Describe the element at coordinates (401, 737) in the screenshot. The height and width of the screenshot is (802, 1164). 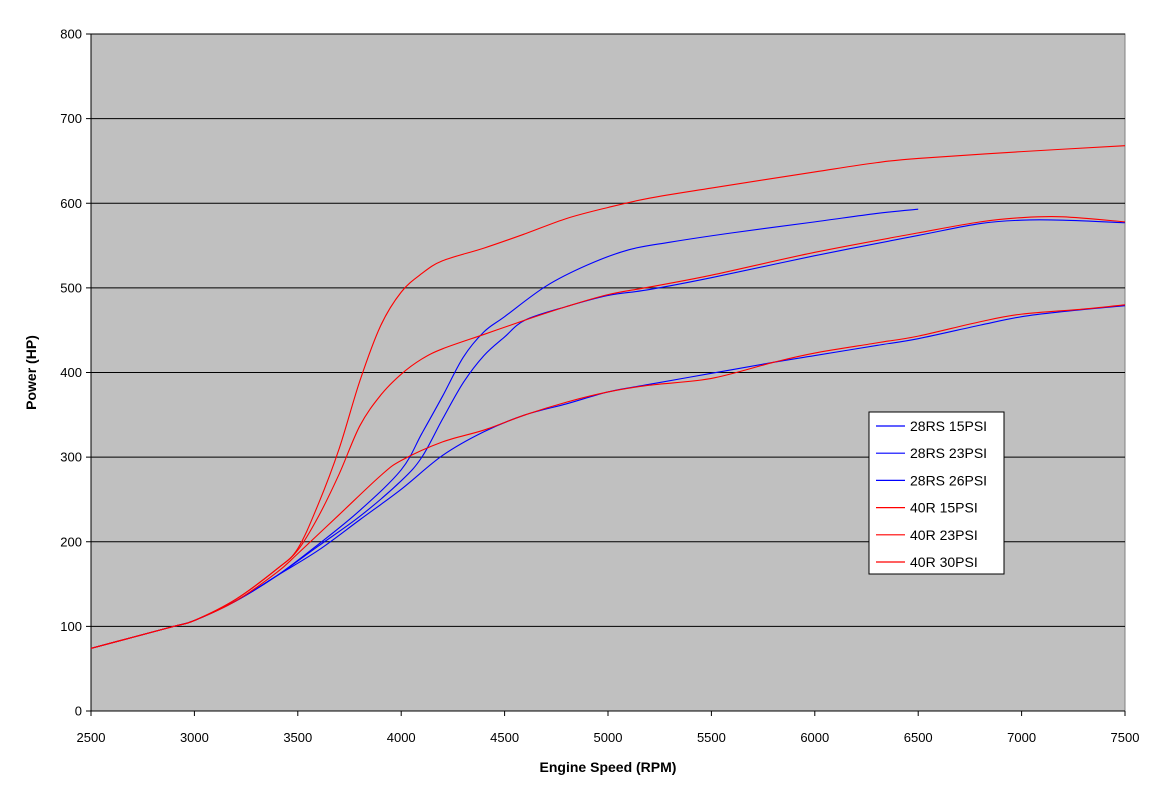
I see `x-tick-label-3: 4000` at that location.